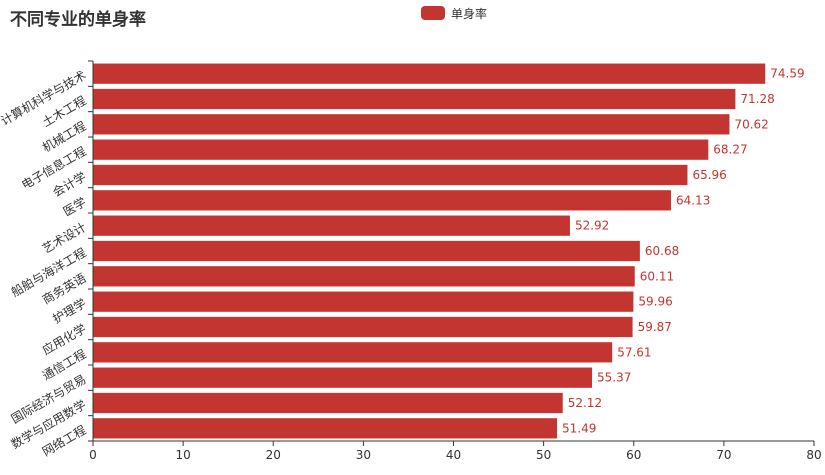 This screenshot has height=475, width=825. What do you see at coordinates (709, 175) in the screenshot?
I see `data-label: 65.96` at bounding box center [709, 175].